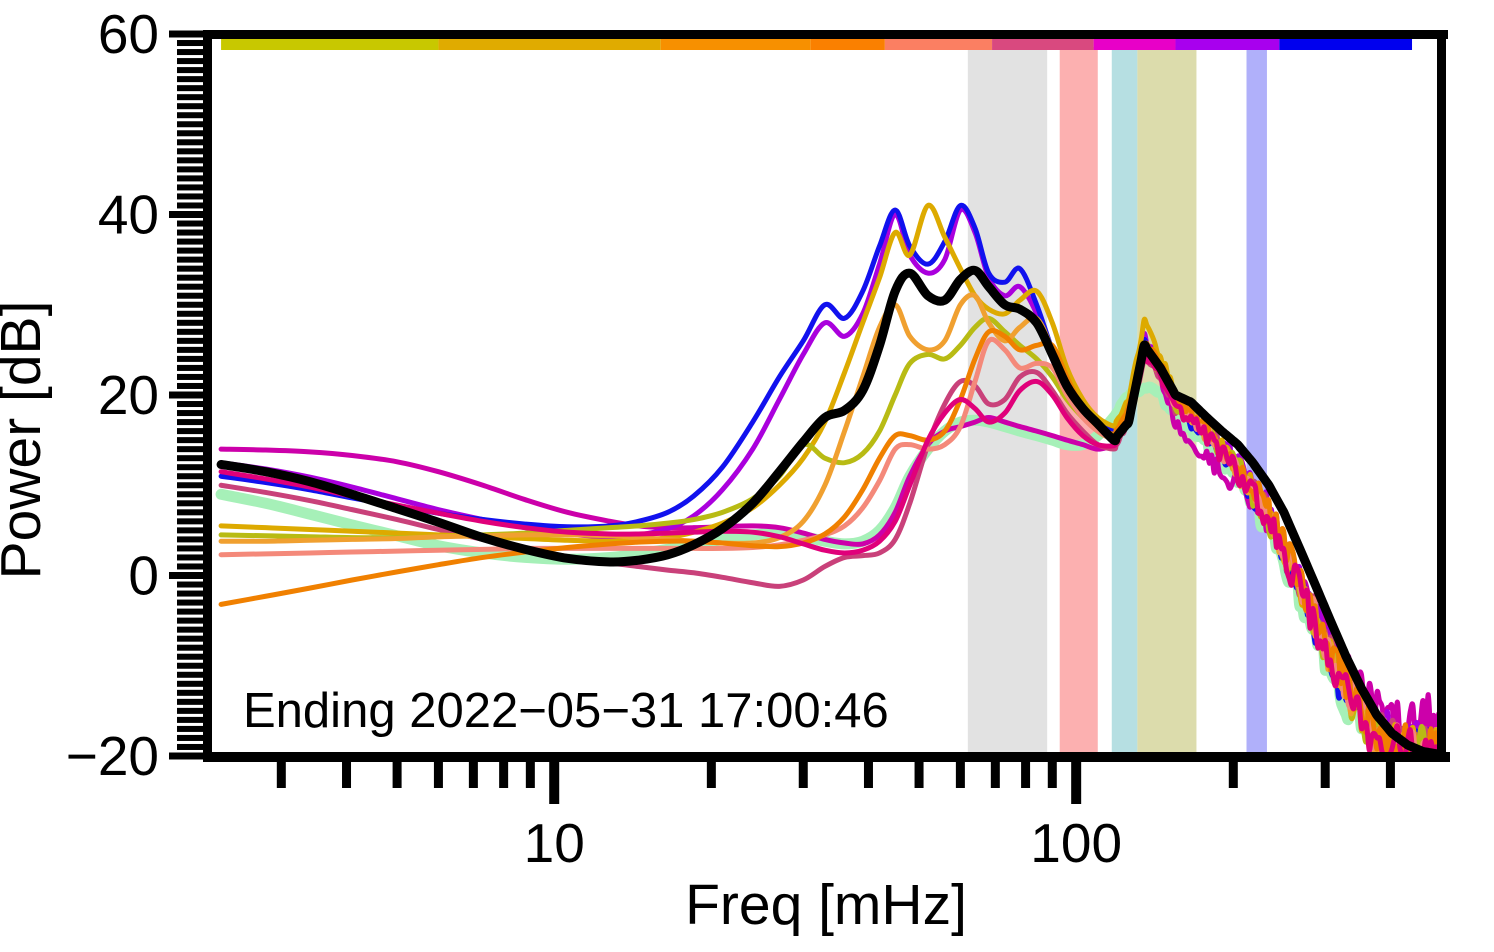  What do you see at coordinates (826, 905) in the screenshot?
I see `x-axis-title: Freq [mHz]` at bounding box center [826, 905].